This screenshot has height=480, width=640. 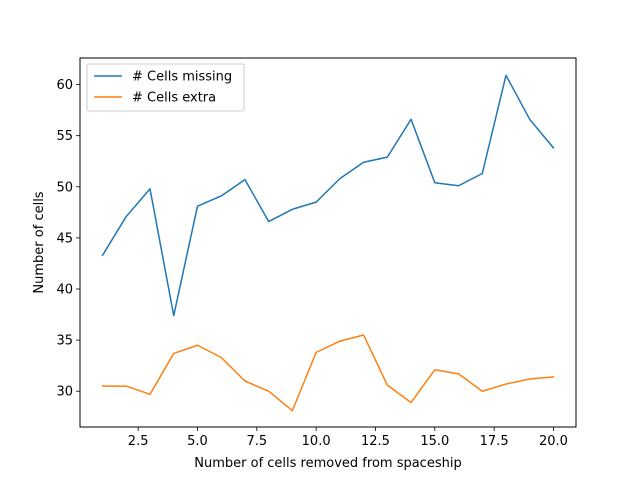 What do you see at coordinates (182, 77) in the screenshot?
I see `legend-label-0: # Cells missing` at bounding box center [182, 77].